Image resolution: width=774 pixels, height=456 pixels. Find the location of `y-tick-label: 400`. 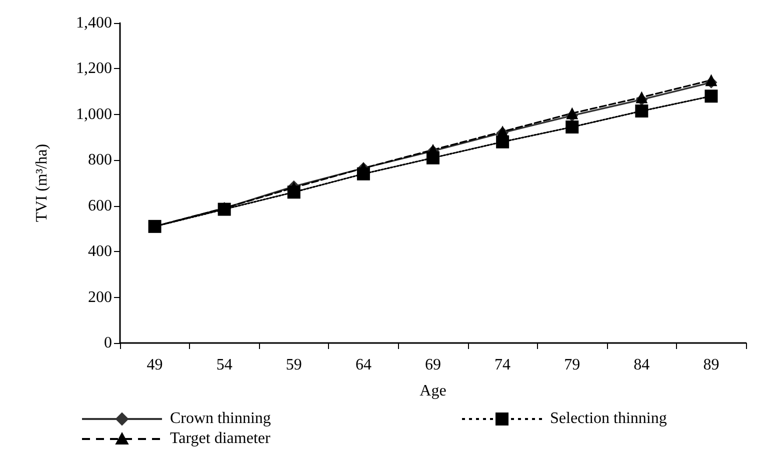

y-tick-label: 400 is located at coordinates (100, 251).